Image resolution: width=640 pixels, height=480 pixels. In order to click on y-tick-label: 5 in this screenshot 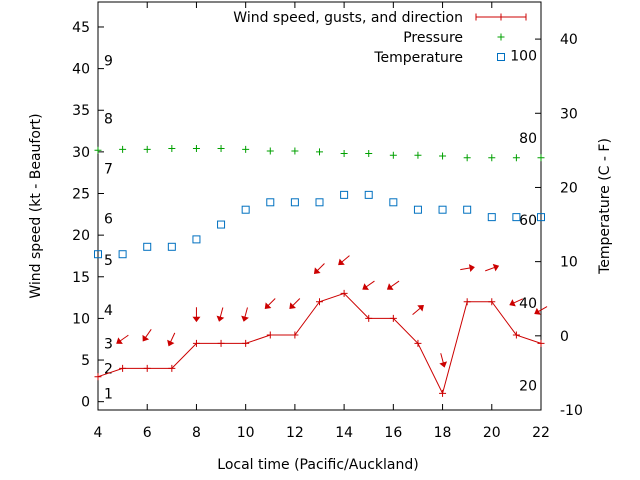, I will do `click(85, 361)`.